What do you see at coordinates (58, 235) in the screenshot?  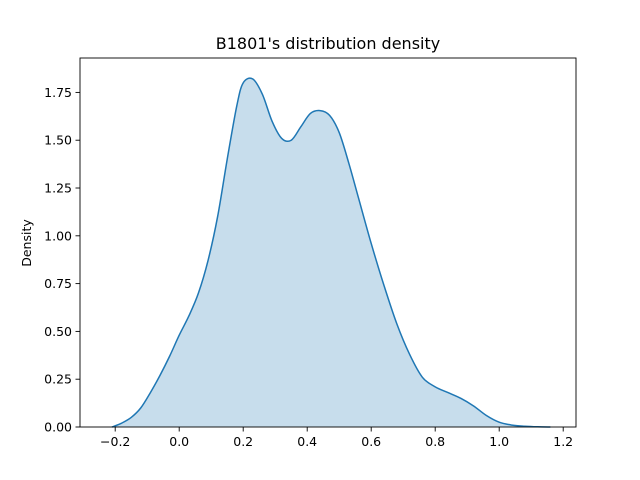 I see `y-tick-label: 1.00` at bounding box center [58, 235].